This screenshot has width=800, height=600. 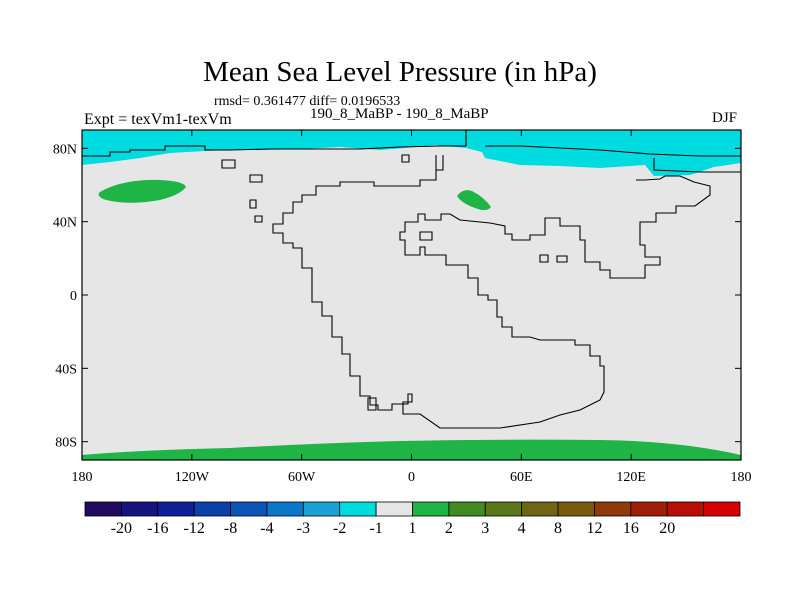 I want to click on season-label: DJF, so click(x=725, y=118).